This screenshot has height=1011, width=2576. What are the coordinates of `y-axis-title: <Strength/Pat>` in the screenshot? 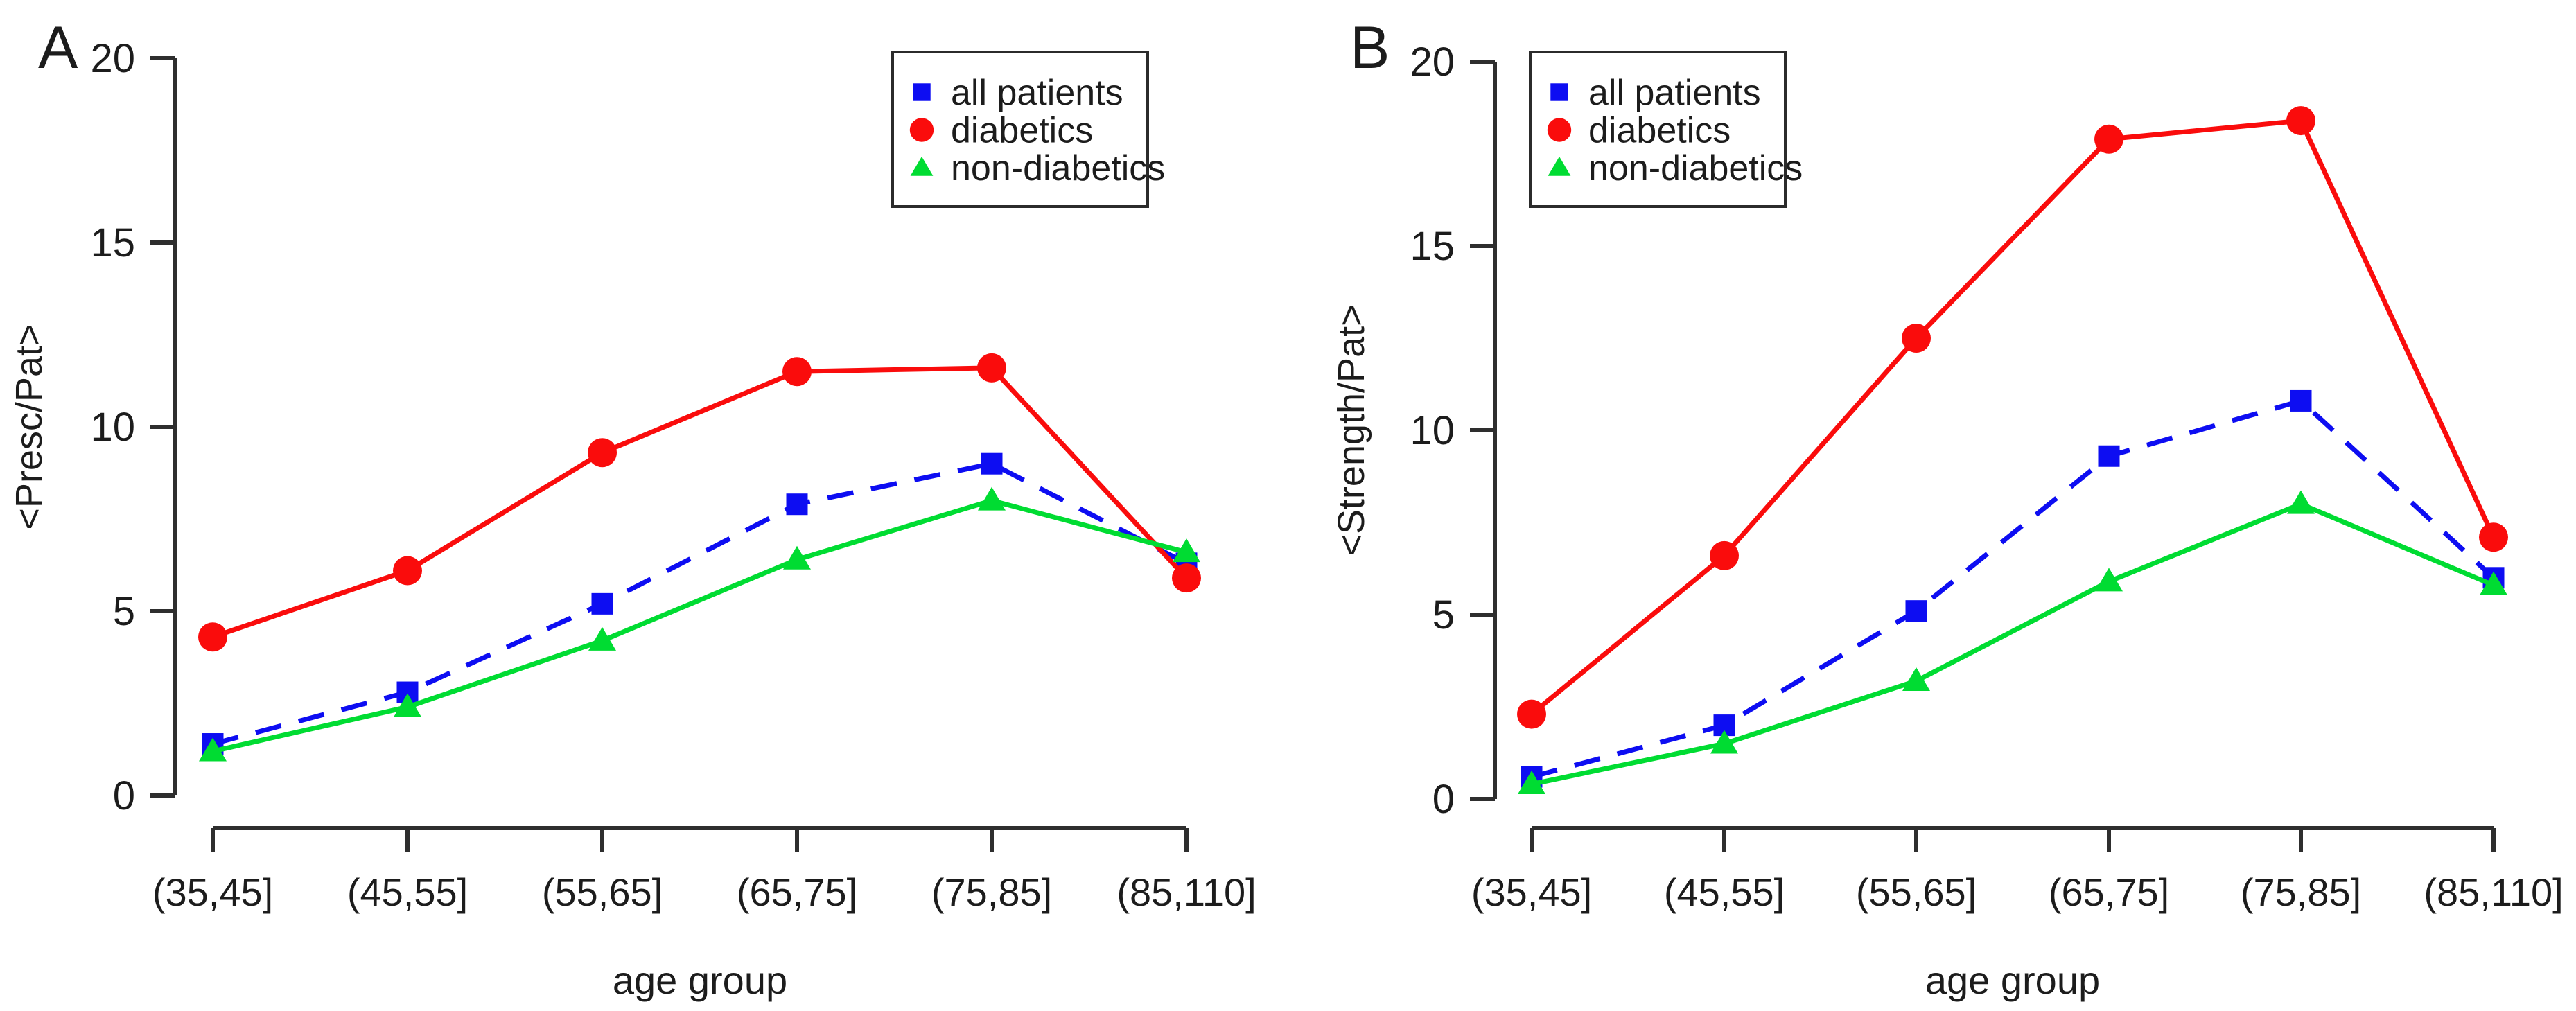 It's located at (1351, 430).